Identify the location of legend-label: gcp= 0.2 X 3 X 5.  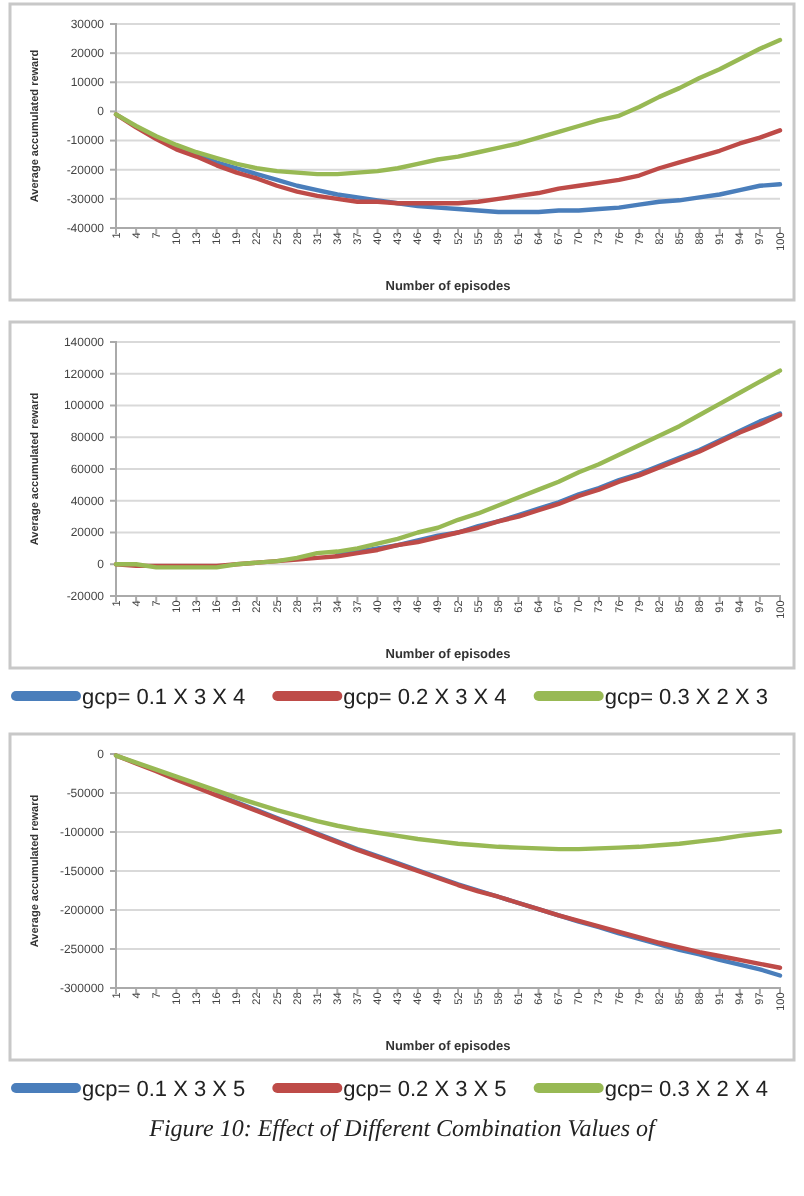
(425, 1090).